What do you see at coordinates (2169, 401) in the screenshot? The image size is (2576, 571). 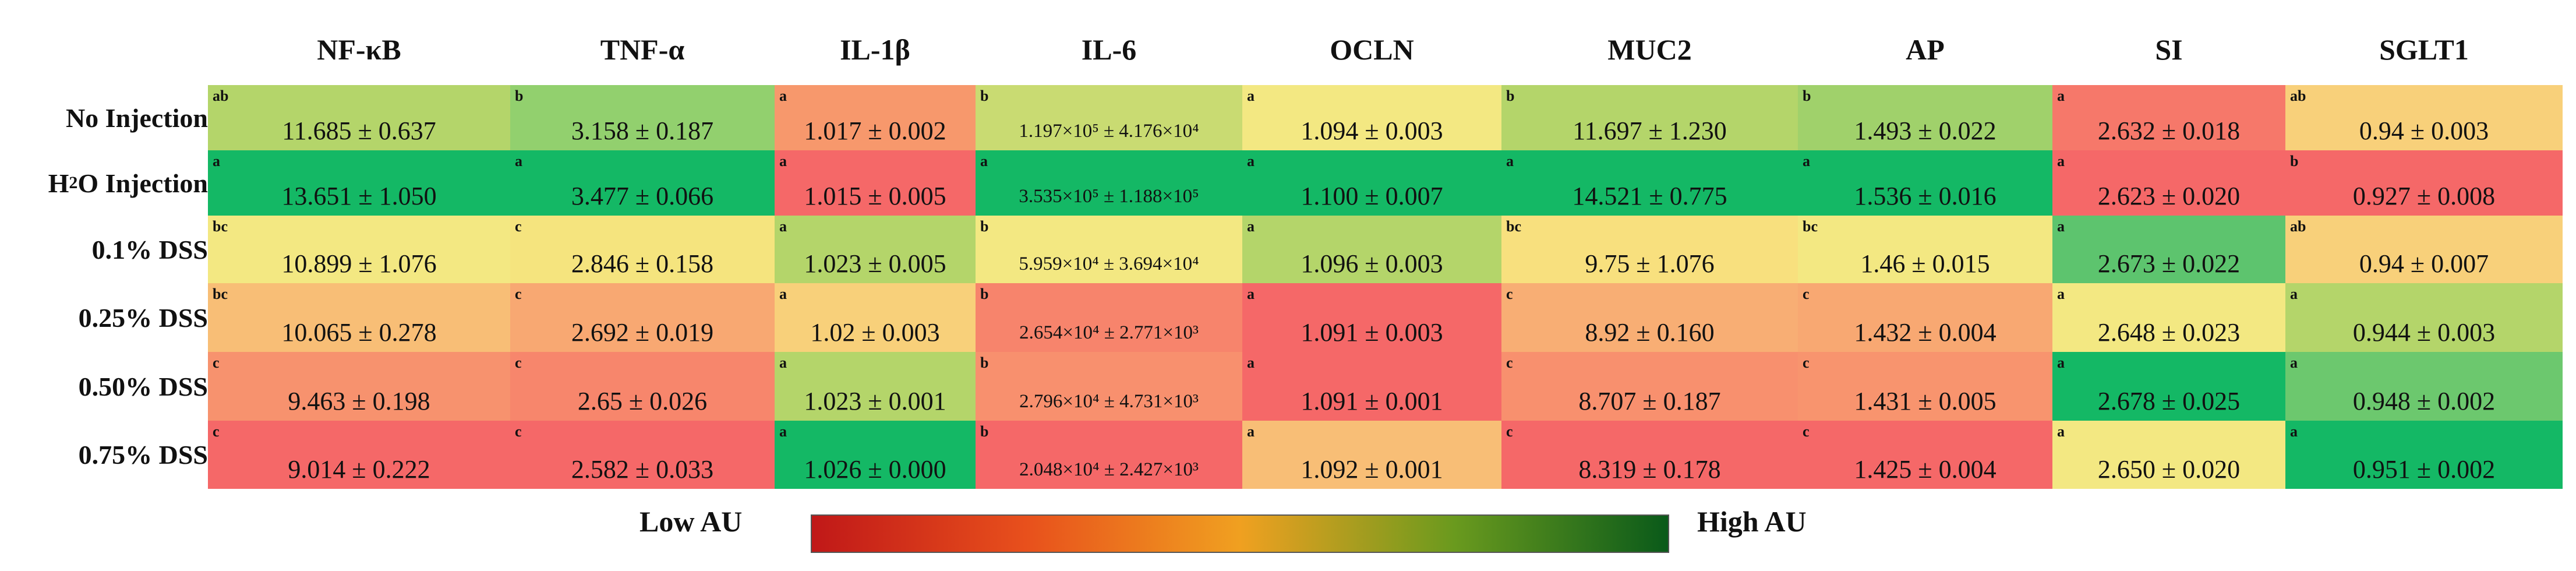 I see `cell-value: 2.678 ± 0.025` at bounding box center [2169, 401].